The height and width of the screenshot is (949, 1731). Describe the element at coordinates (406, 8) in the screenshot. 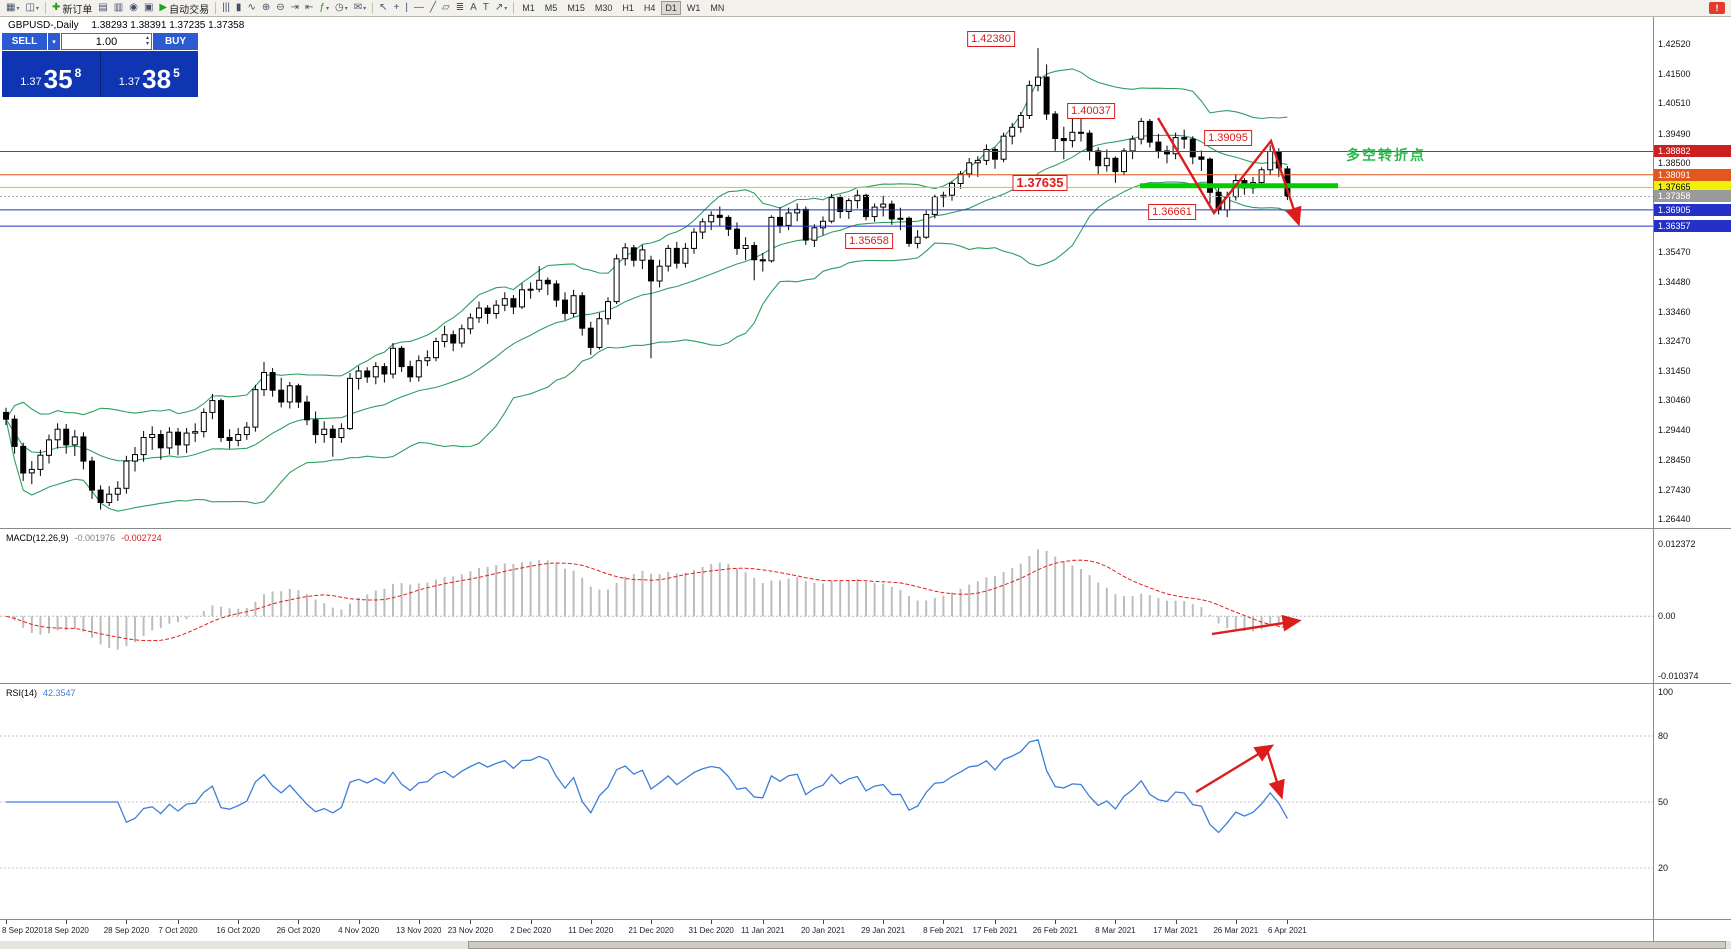

I see `toolbar-vertical-line-button: |` at that location.